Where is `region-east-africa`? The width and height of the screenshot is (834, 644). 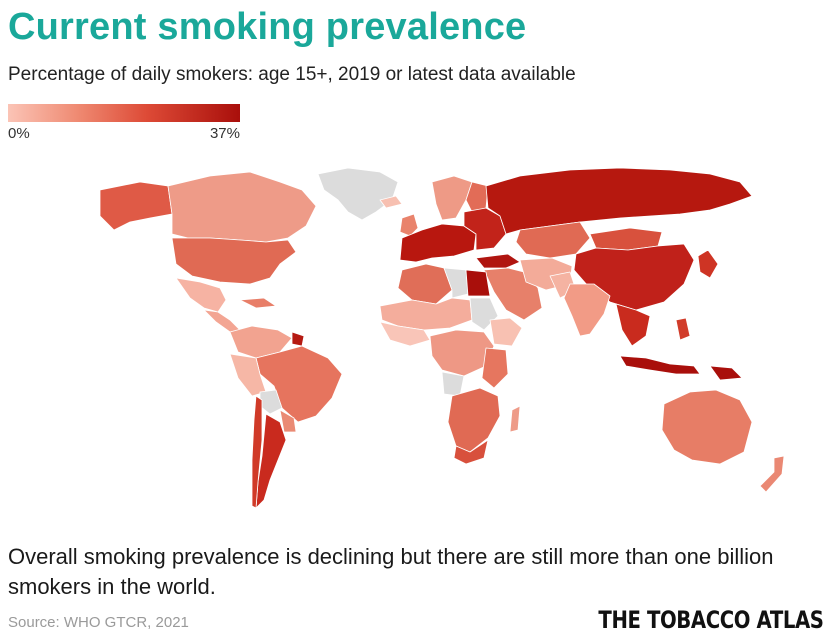 region-east-africa is located at coordinates (495, 368).